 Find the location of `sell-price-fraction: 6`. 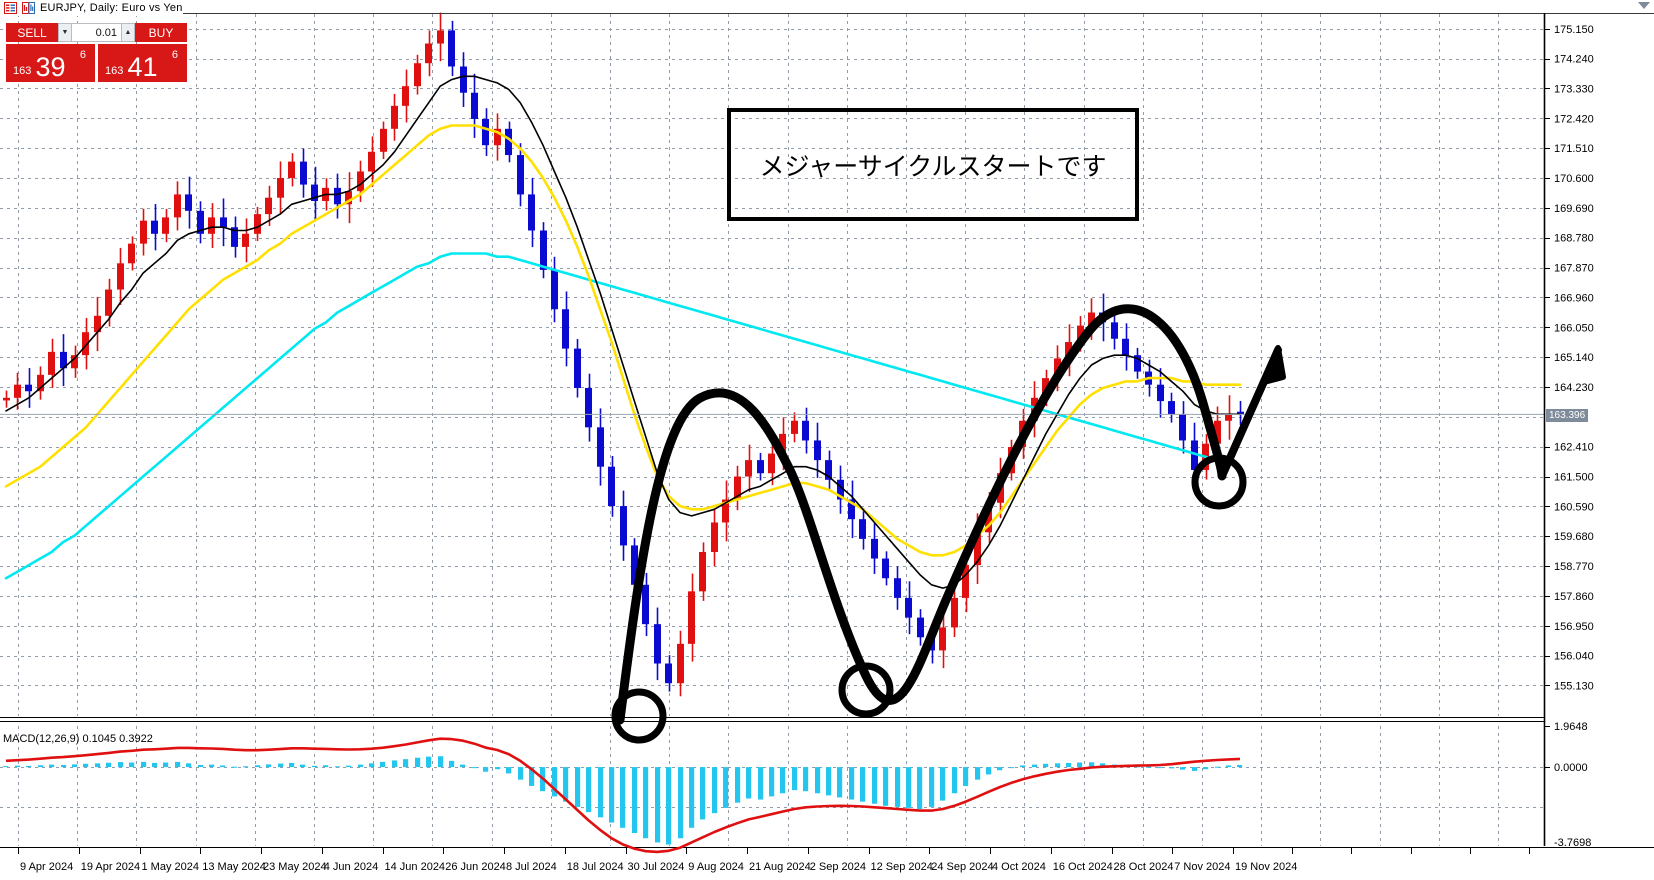

sell-price-fraction: 6 is located at coordinates (82, 55).